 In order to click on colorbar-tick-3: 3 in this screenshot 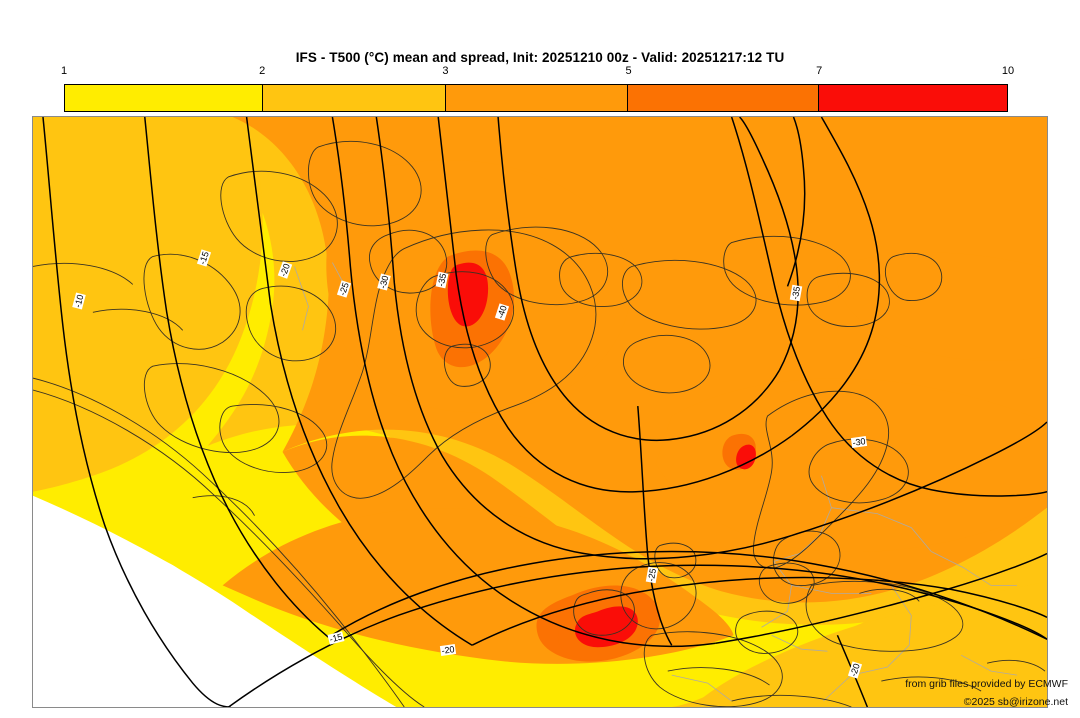, I will do `click(445, 71)`.